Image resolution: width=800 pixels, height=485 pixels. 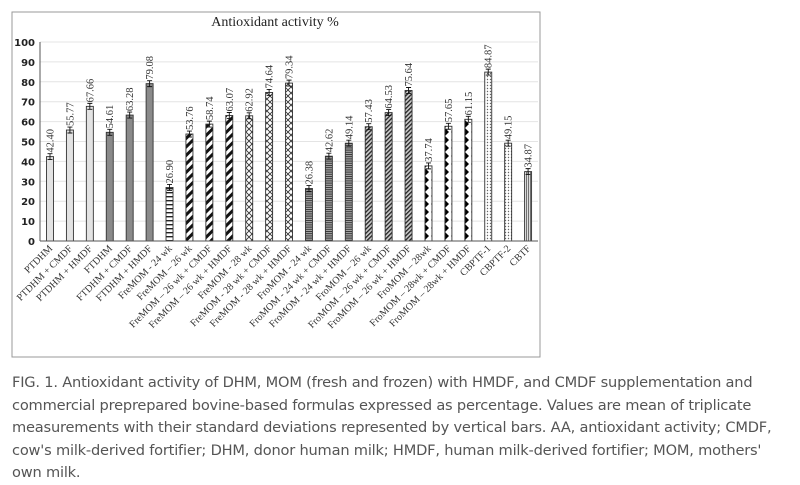 I want to click on y-tick-label: 100, so click(x=24, y=43).